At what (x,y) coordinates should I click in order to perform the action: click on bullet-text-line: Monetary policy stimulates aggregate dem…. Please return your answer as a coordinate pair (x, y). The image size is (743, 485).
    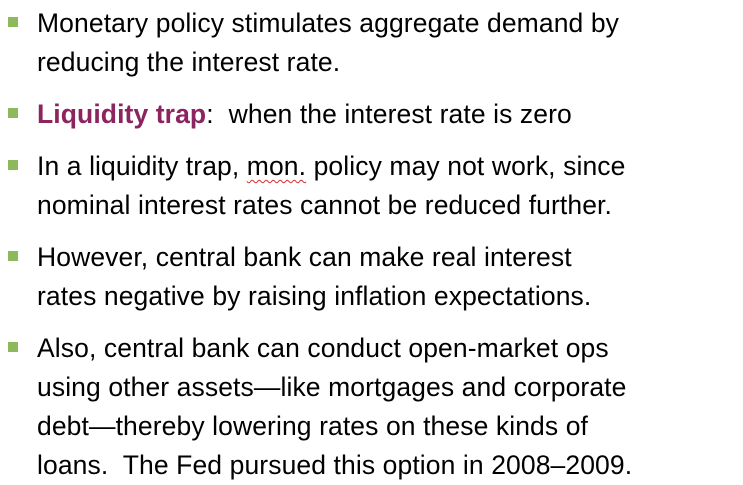
    Looking at the image, I should click on (328, 23).